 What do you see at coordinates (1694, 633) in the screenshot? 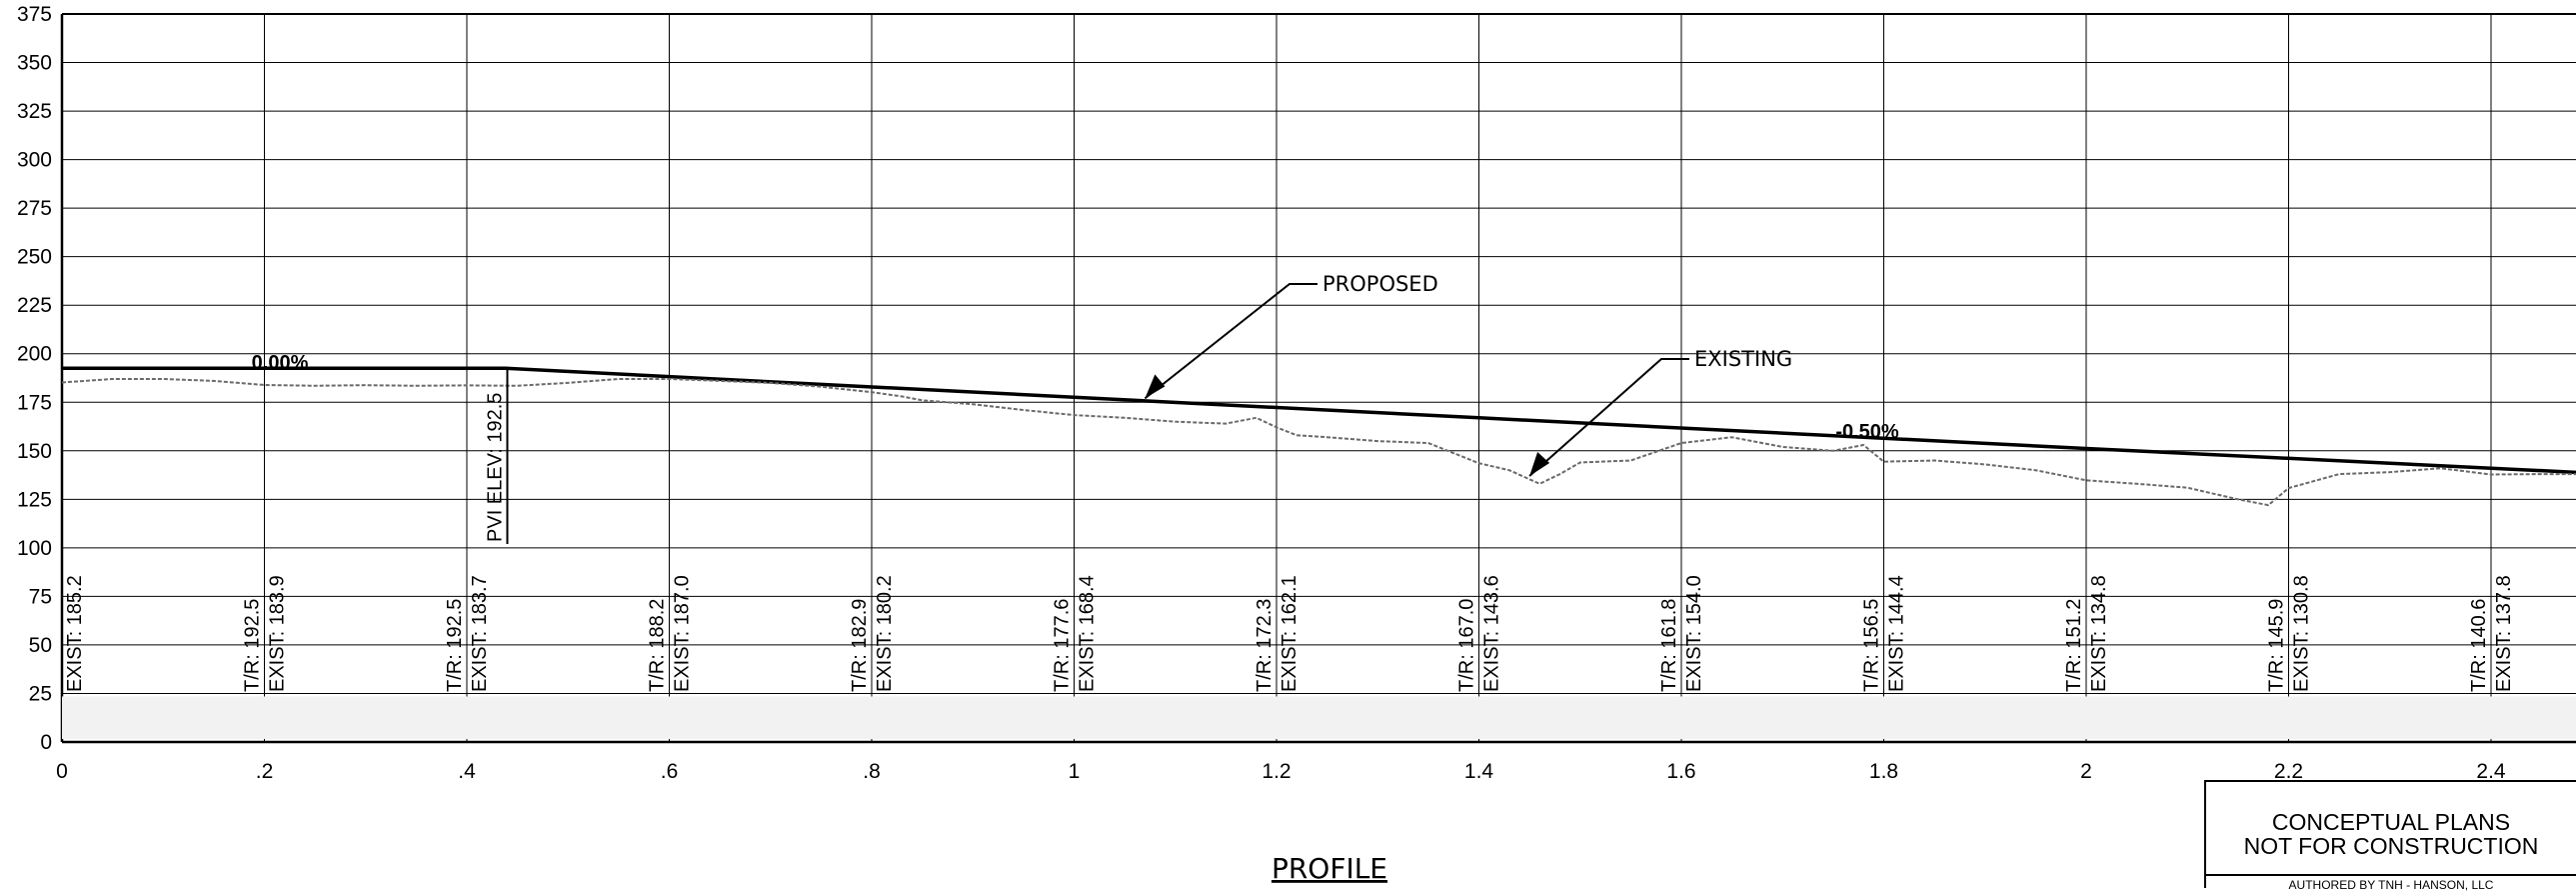
I see `station-exist-label: EXIST: 154.0` at bounding box center [1694, 633].